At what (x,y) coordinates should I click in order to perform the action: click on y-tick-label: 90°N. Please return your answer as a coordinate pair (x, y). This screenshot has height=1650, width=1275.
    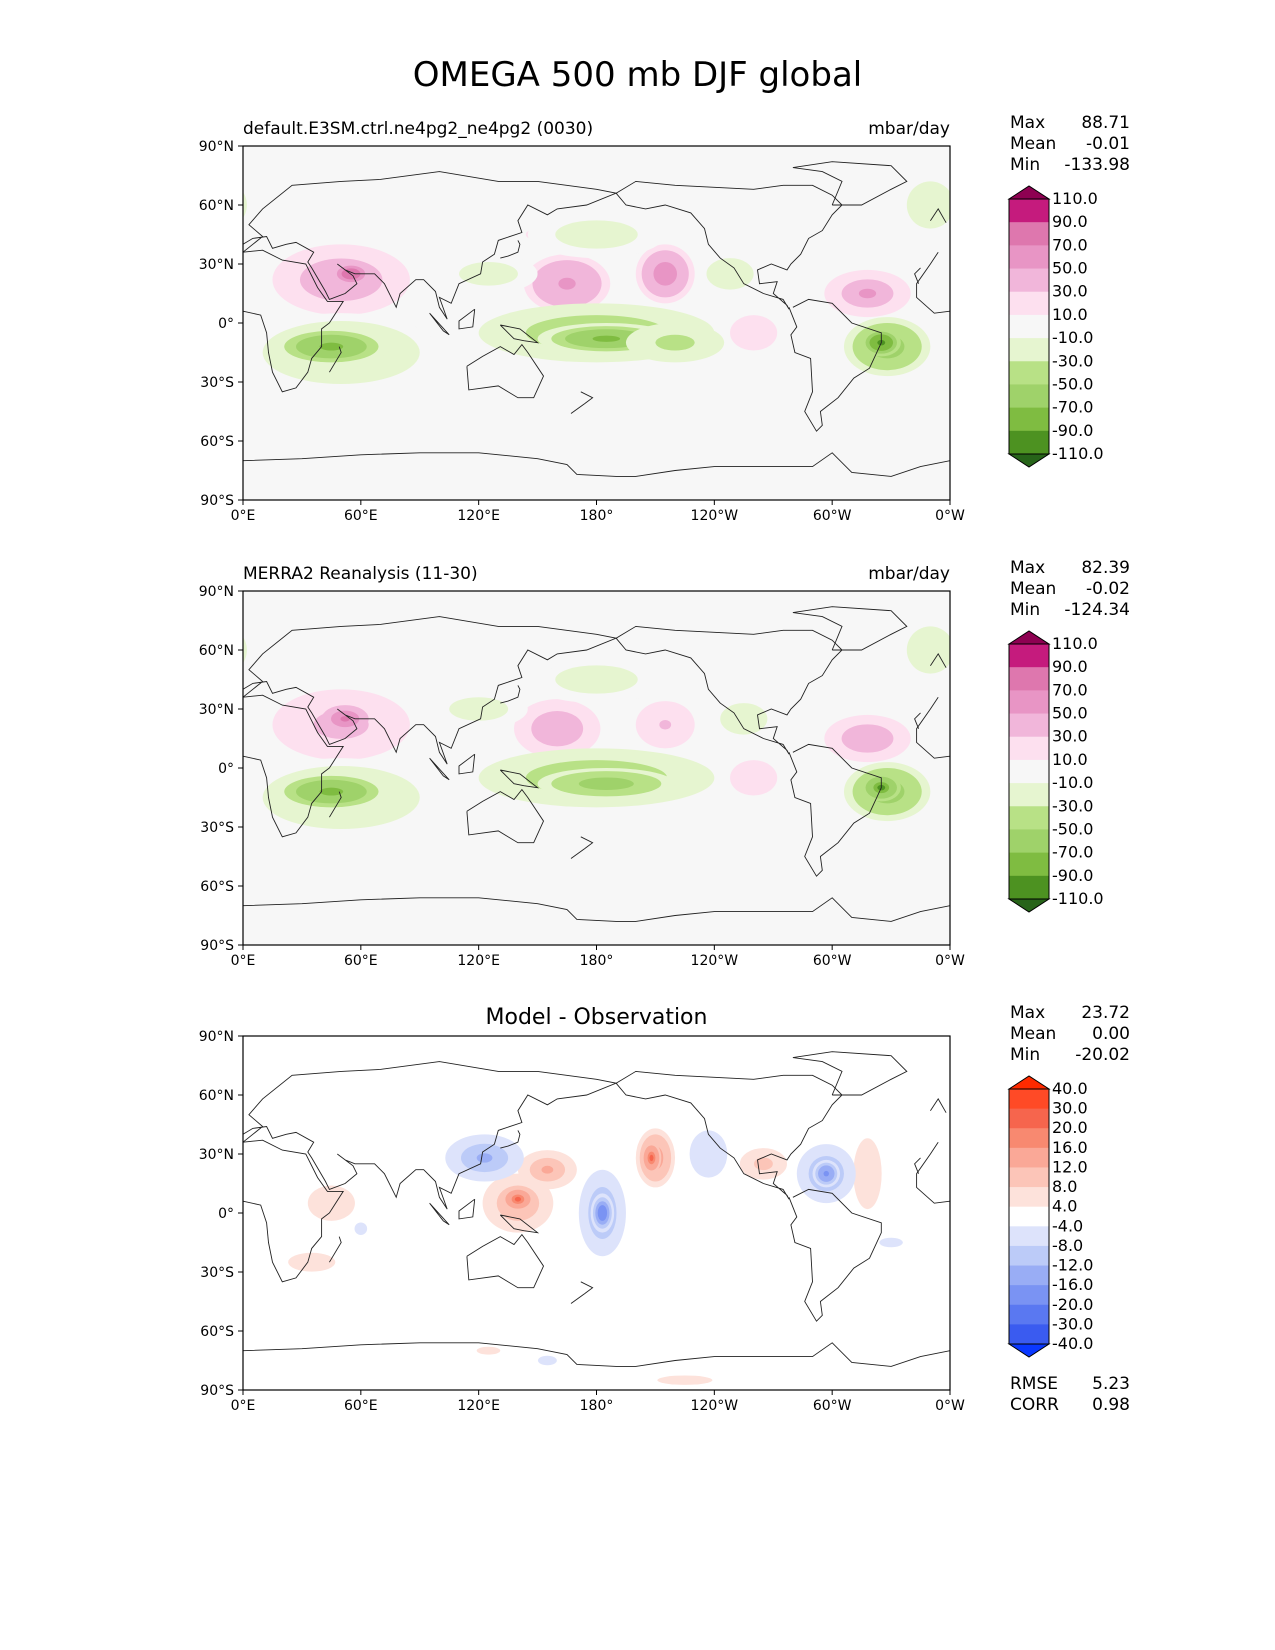
    Looking at the image, I should click on (216, 592).